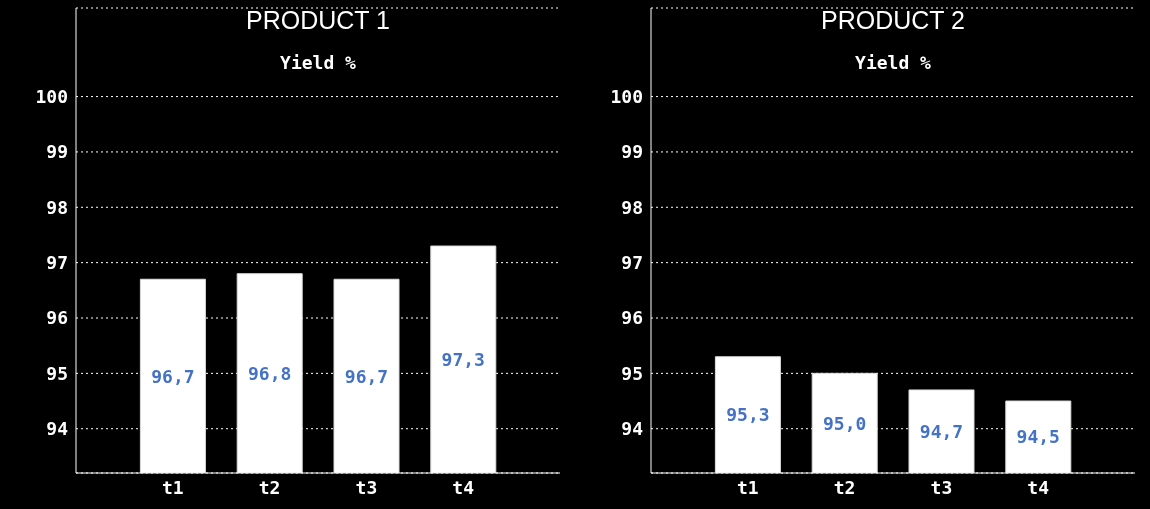 The width and height of the screenshot is (1150, 509). Describe the element at coordinates (845, 423) in the screenshot. I see `data-label: 95,0` at that location.